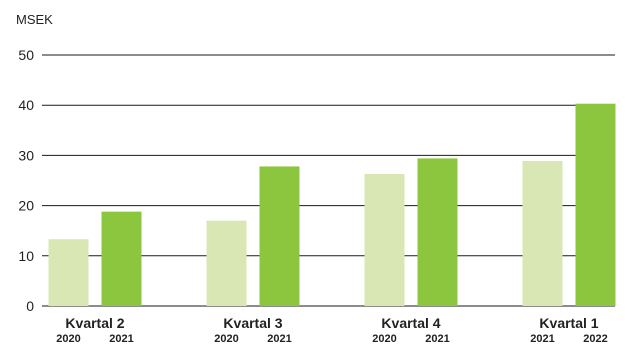 The height and width of the screenshot is (345, 625). What do you see at coordinates (595, 339) in the screenshot?
I see `x-year-label: 2022` at bounding box center [595, 339].